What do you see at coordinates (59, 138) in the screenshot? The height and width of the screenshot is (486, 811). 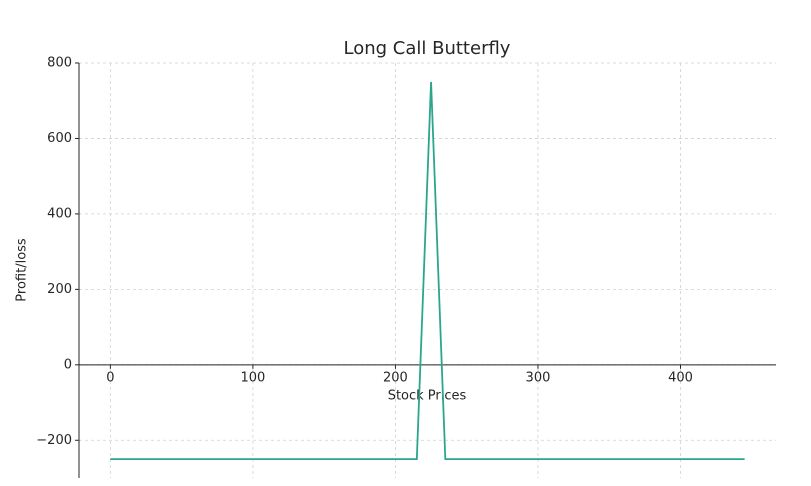 I see `y-tick-label: 600` at bounding box center [59, 138].